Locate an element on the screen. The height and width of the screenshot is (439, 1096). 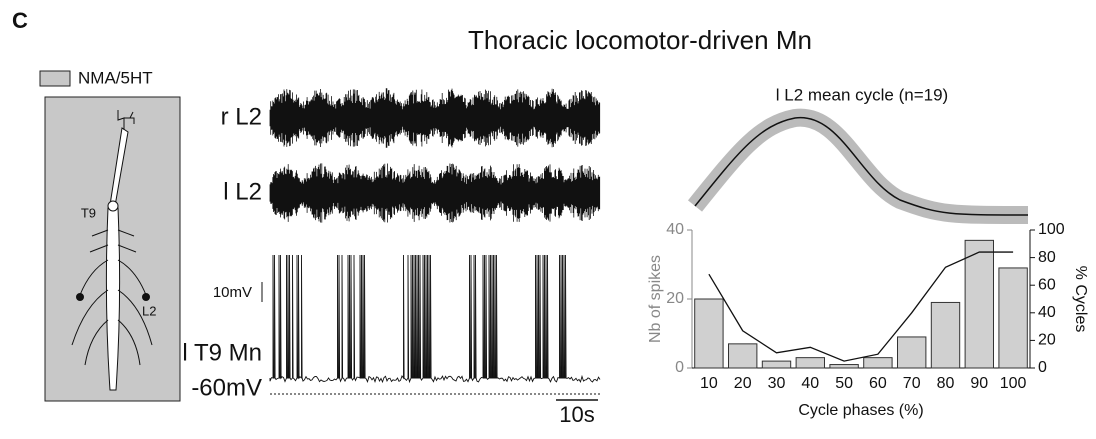
x-tick-label: 80 is located at coordinates (946, 383).